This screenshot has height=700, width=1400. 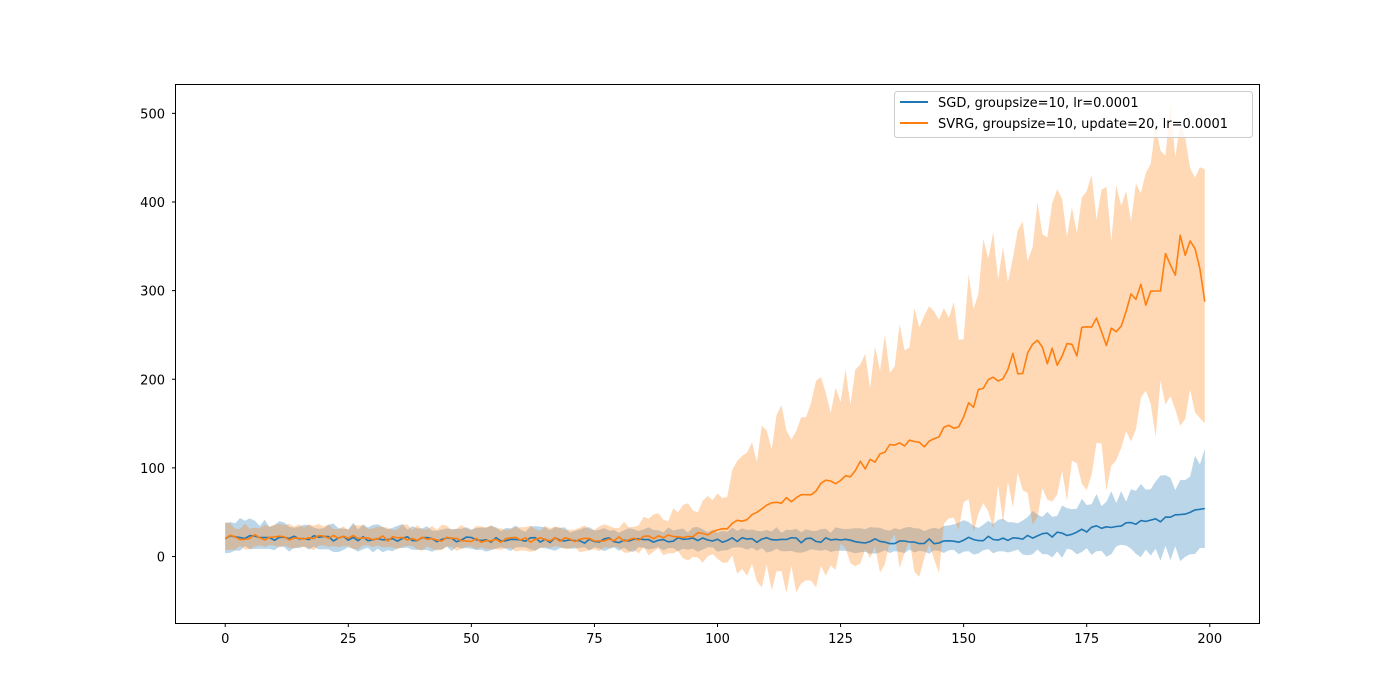 What do you see at coordinates (594, 639) in the screenshot?
I see `x-tick-label: 75` at bounding box center [594, 639].